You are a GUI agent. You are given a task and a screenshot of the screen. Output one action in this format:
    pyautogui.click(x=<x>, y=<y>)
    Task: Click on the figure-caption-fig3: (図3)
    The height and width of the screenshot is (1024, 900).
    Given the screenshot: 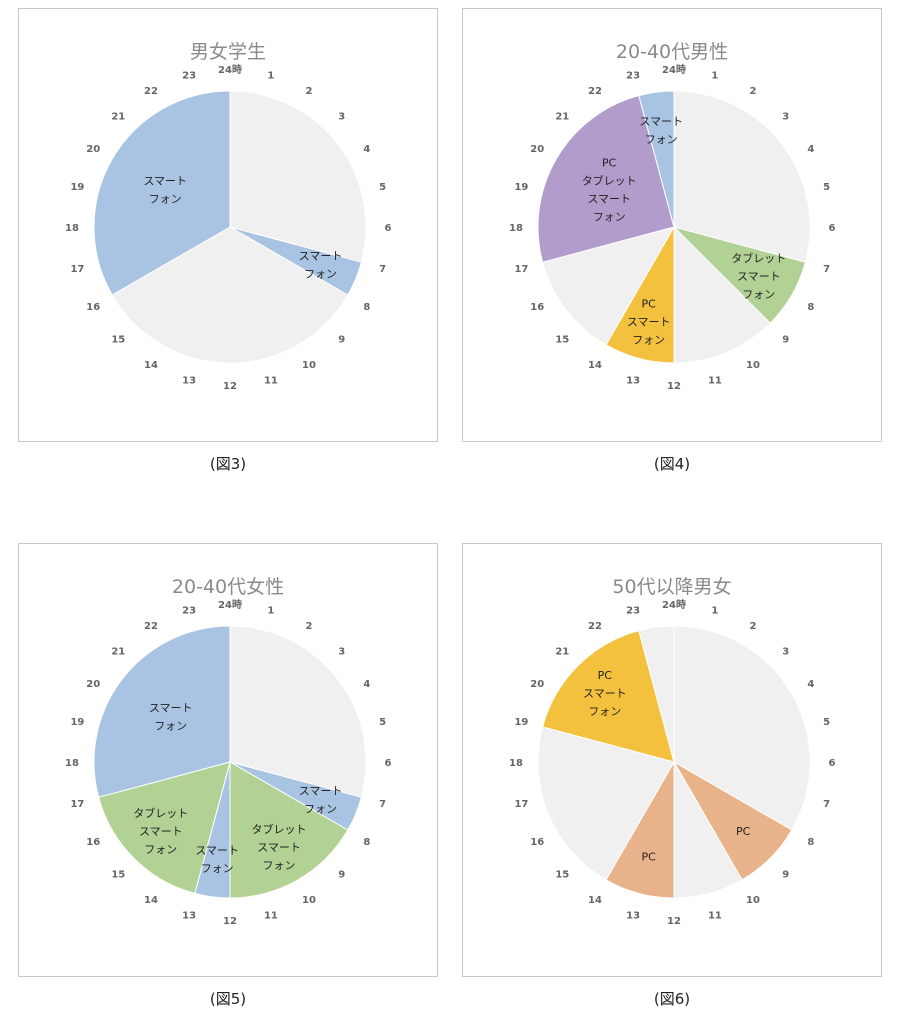 What is the action you would take?
    pyautogui.click(x=228, y=464)
    